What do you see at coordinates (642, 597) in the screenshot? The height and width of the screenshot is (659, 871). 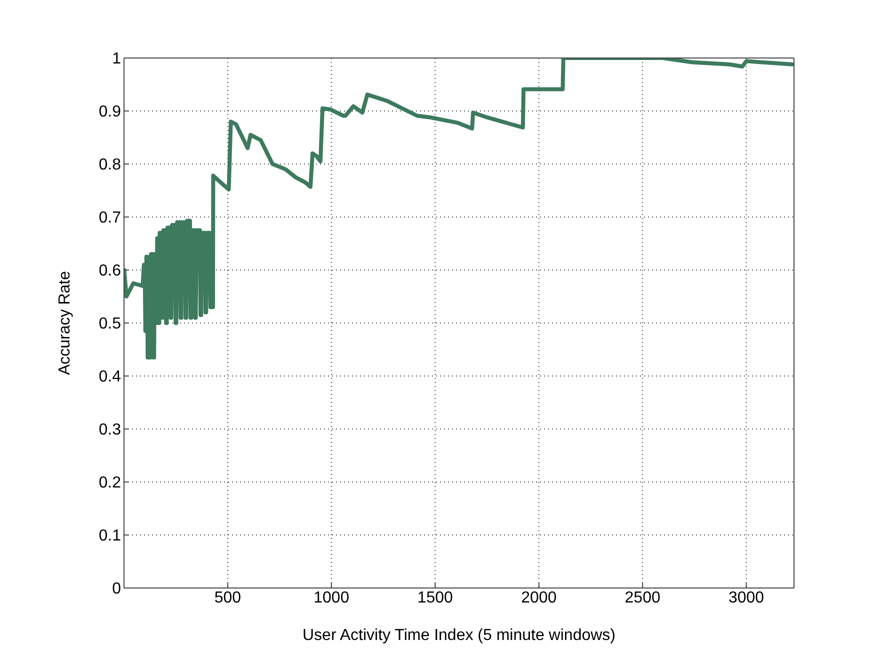 I see `x-tick-label: 2500` at bounding box center [642, 597].